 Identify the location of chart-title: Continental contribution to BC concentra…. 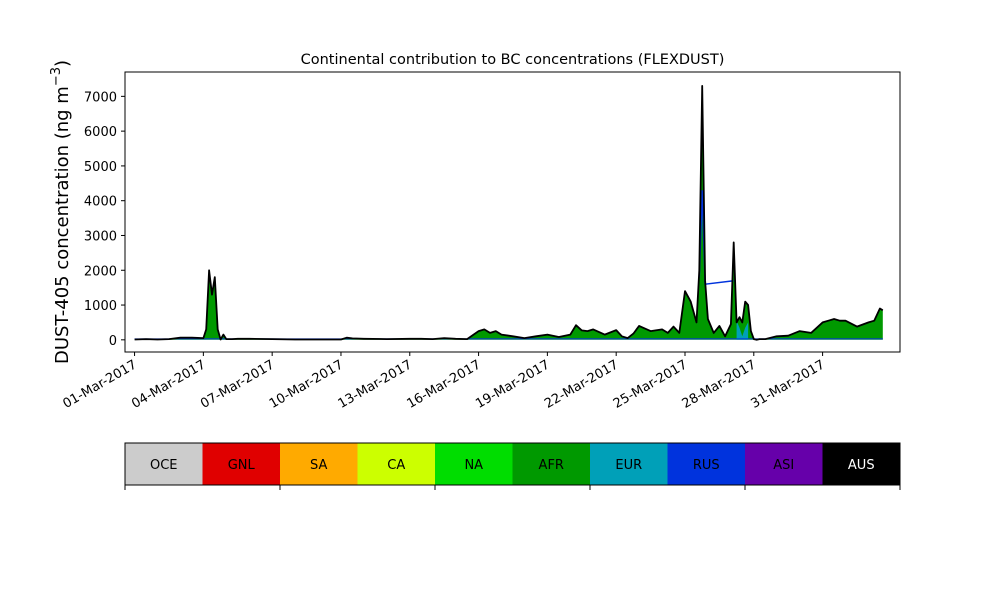
(513, 60).